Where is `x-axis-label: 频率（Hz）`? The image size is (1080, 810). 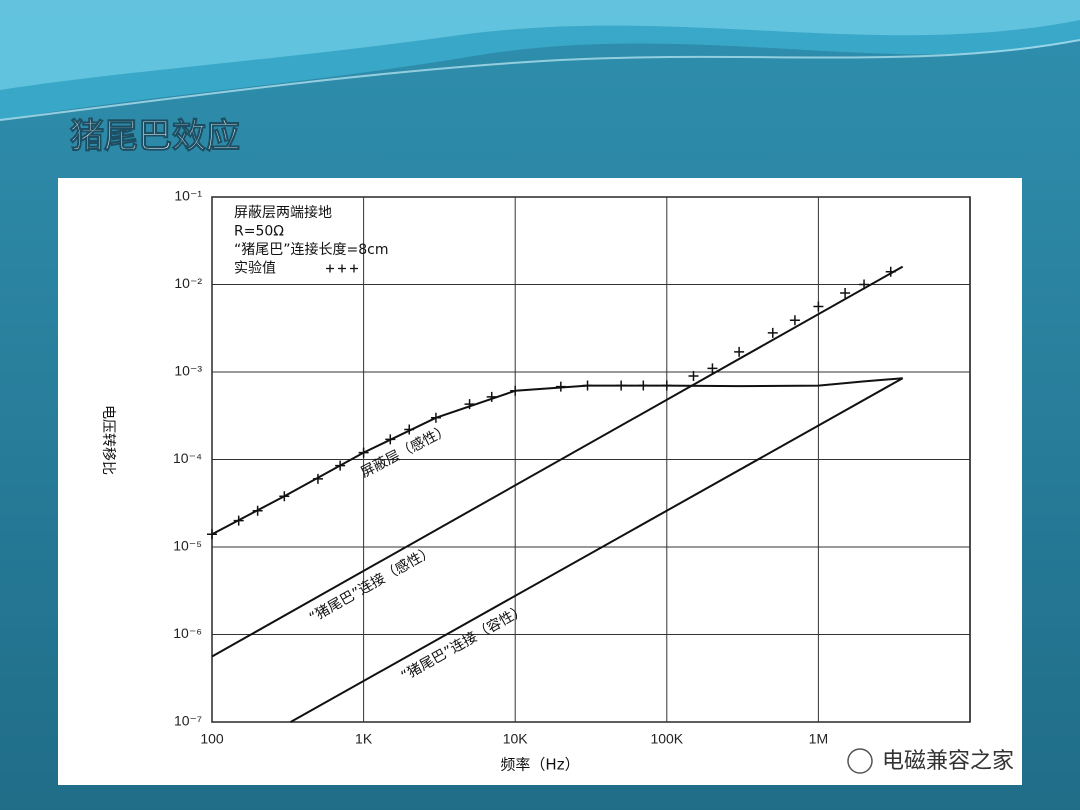
x-axis-label: 频率（Hz） is located at coordinates (539, 765).